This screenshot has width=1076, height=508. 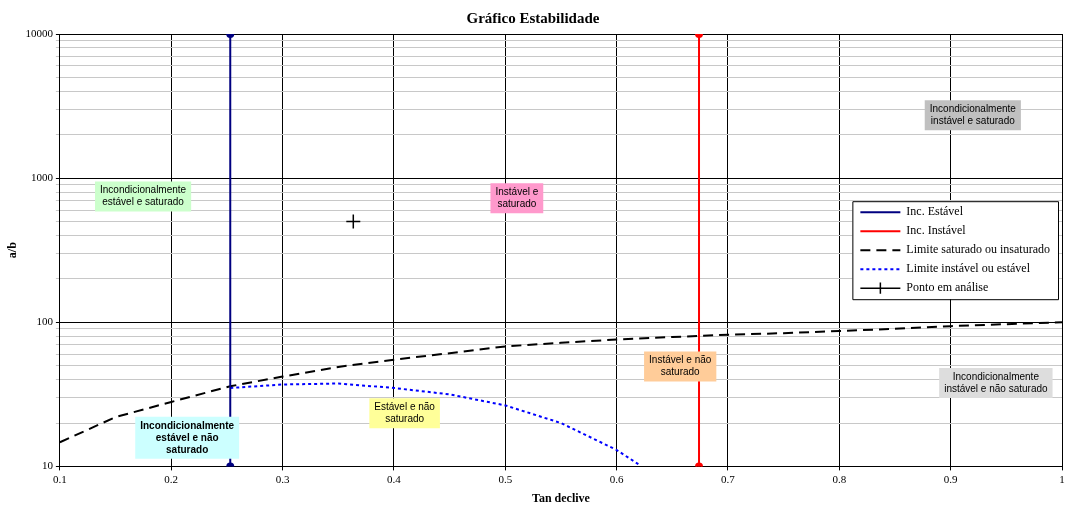 What do you see at coordinates (533, 17) in the screenshot?
I see `chart-title: Gráfico Estabilidade` at bounding box center [533, 17].